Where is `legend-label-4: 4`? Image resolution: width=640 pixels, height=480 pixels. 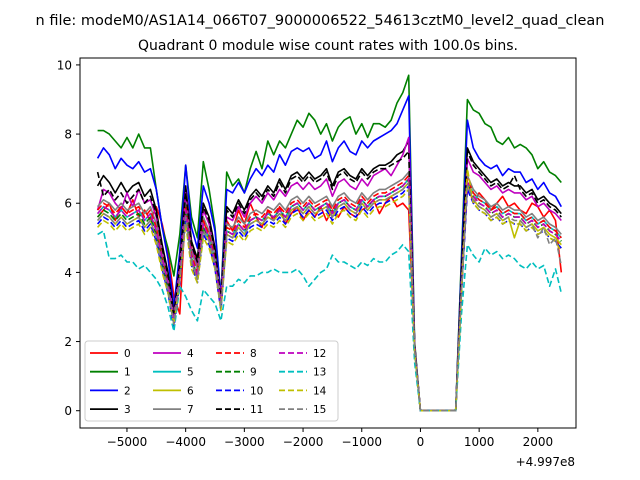 legend-label-4: 4 is located at coordinates (190, 354).